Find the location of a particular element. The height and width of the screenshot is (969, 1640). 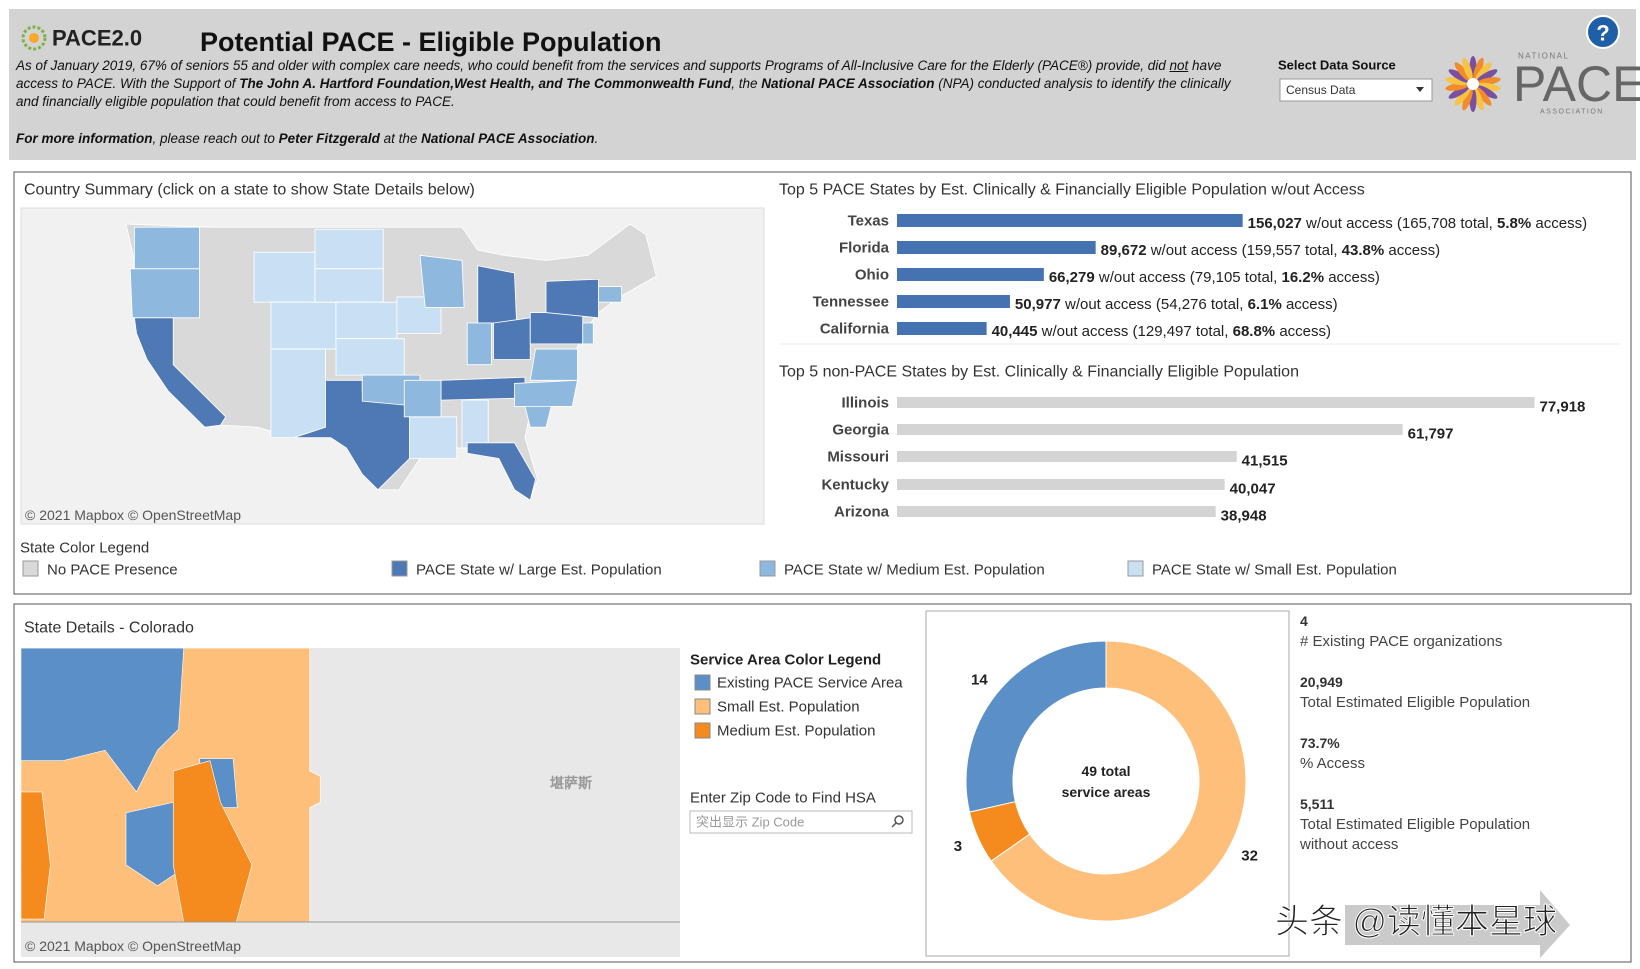

bar-label: Texas is located at coordinates (868, 221).